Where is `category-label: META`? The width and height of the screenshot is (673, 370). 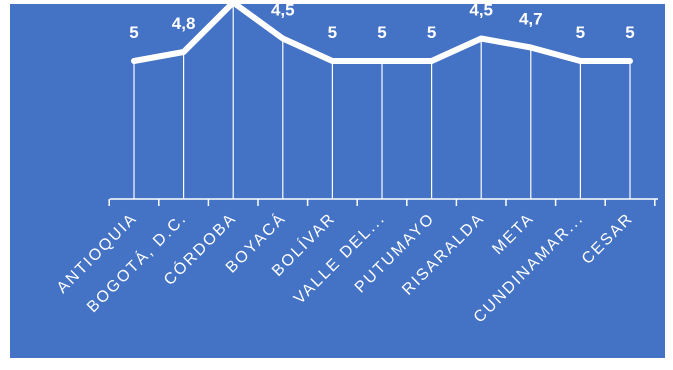 category-label: META is located at coordinates (513, 234).